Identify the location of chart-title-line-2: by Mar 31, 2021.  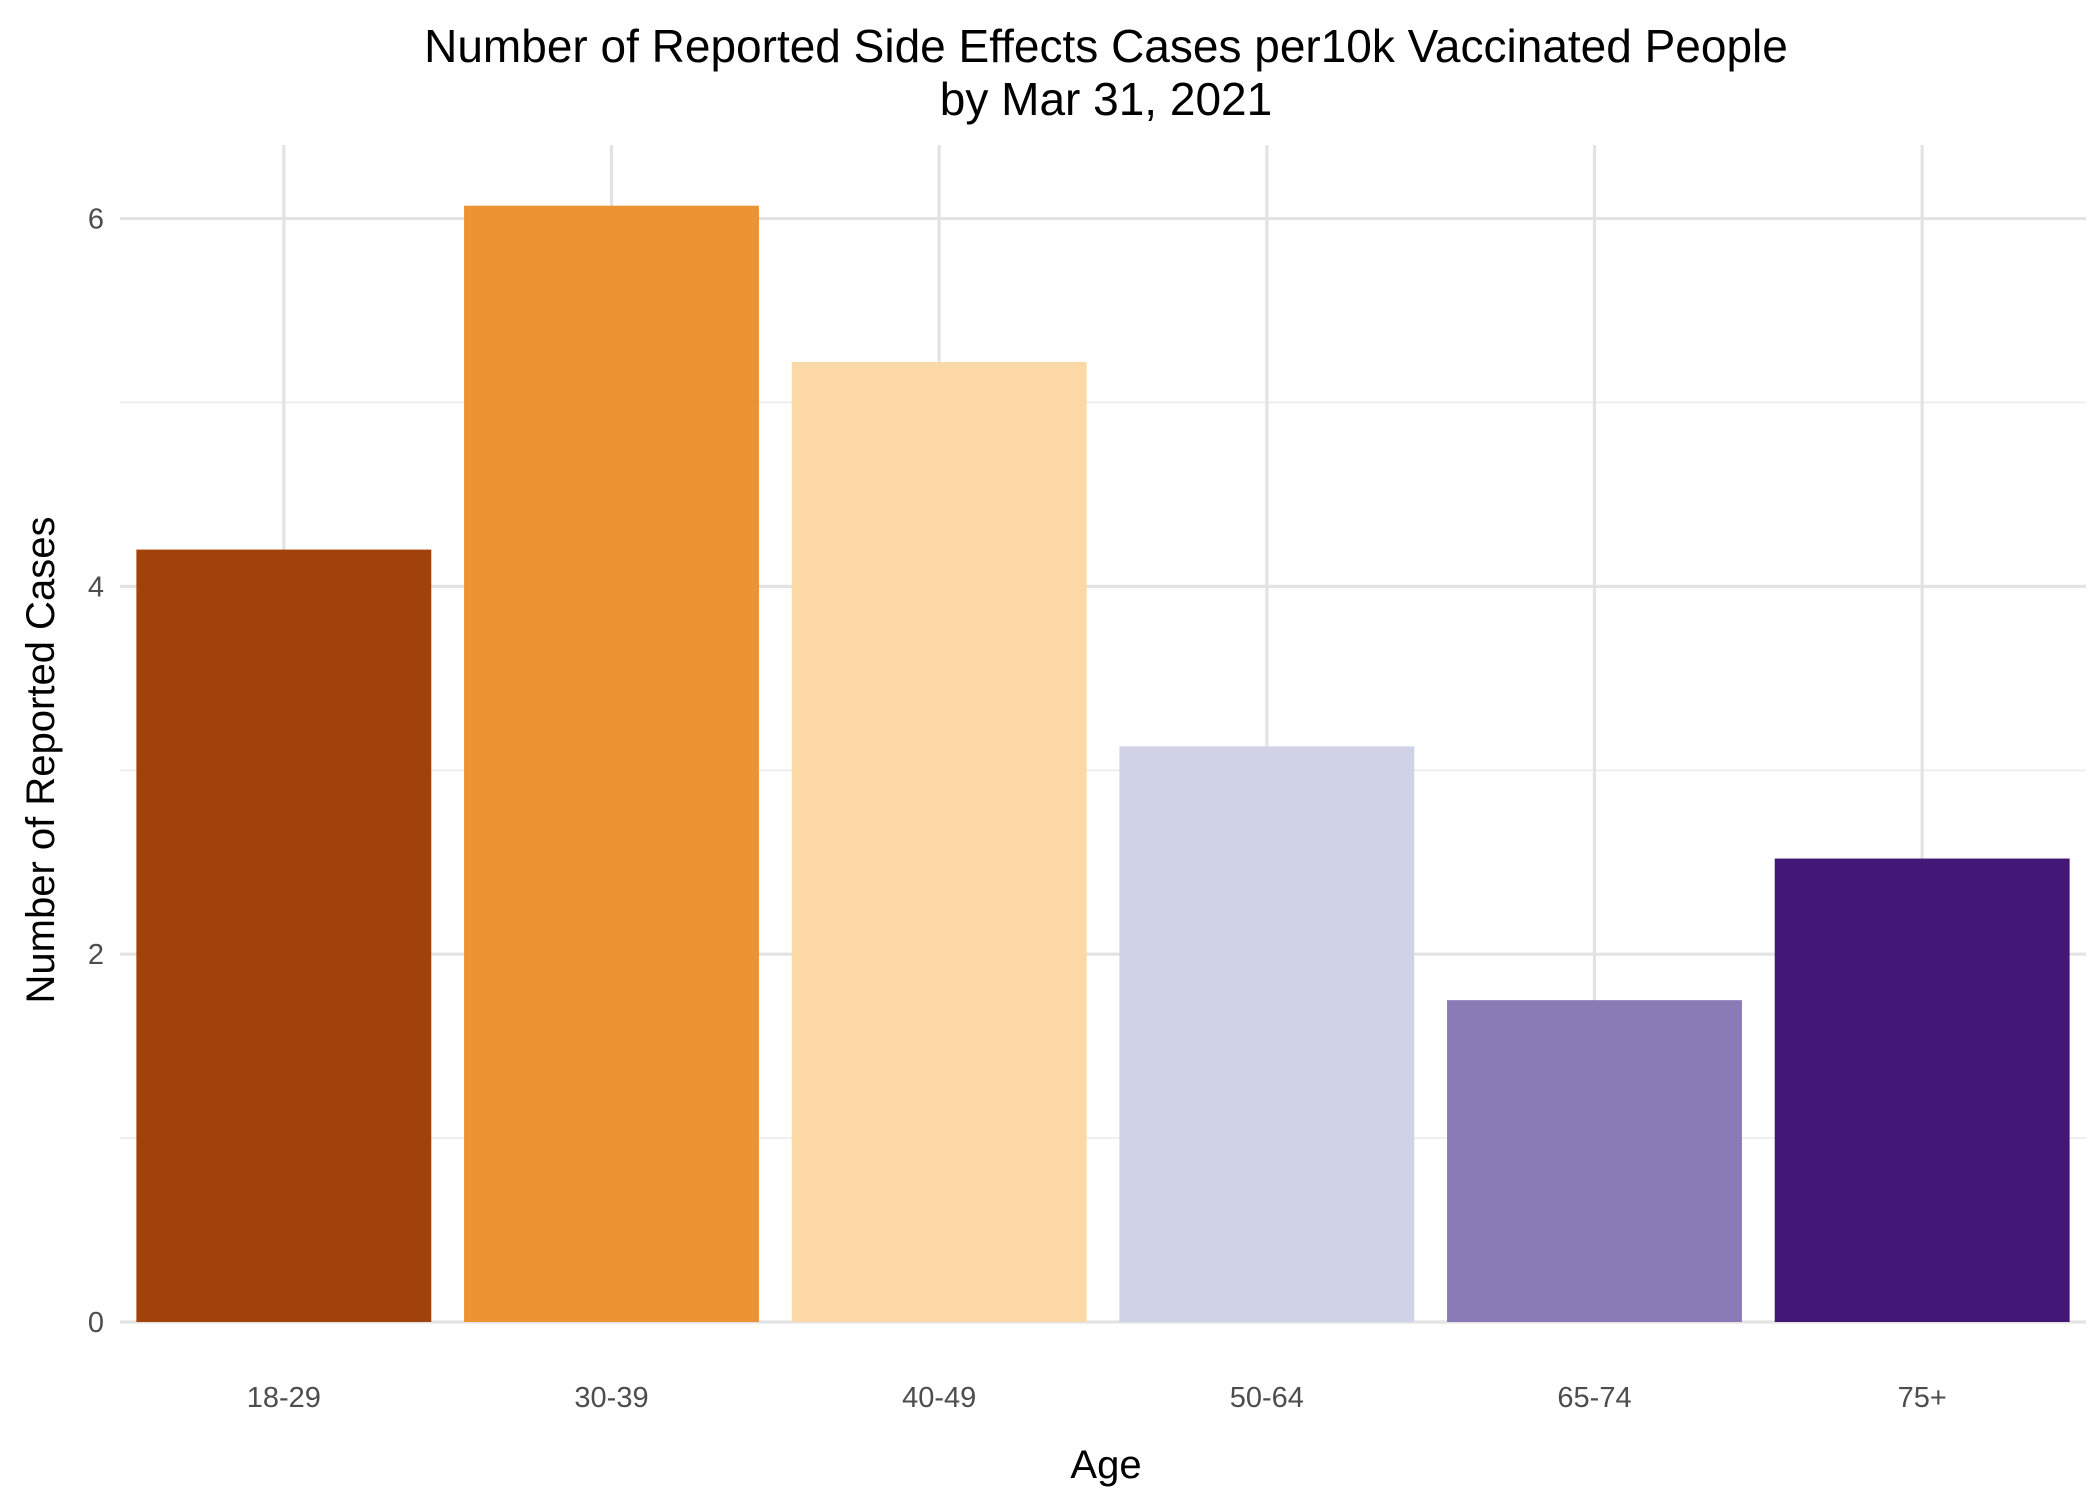
(1106, 99).